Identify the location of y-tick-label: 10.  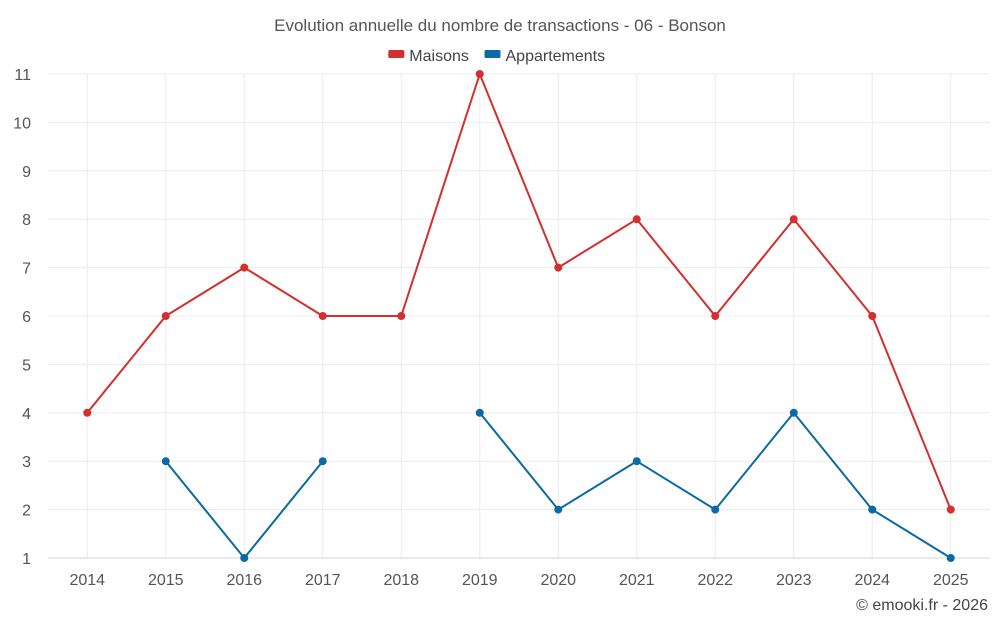
(22, 123).